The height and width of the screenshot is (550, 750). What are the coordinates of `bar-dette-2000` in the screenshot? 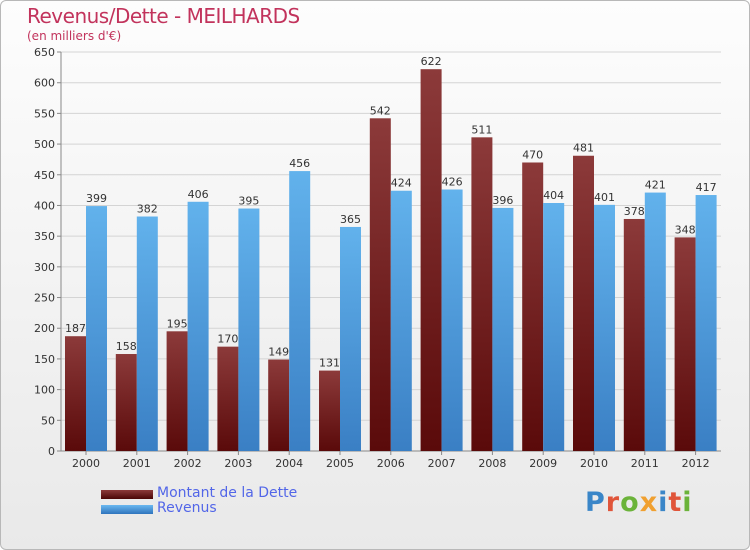 It's located at (75, 393).